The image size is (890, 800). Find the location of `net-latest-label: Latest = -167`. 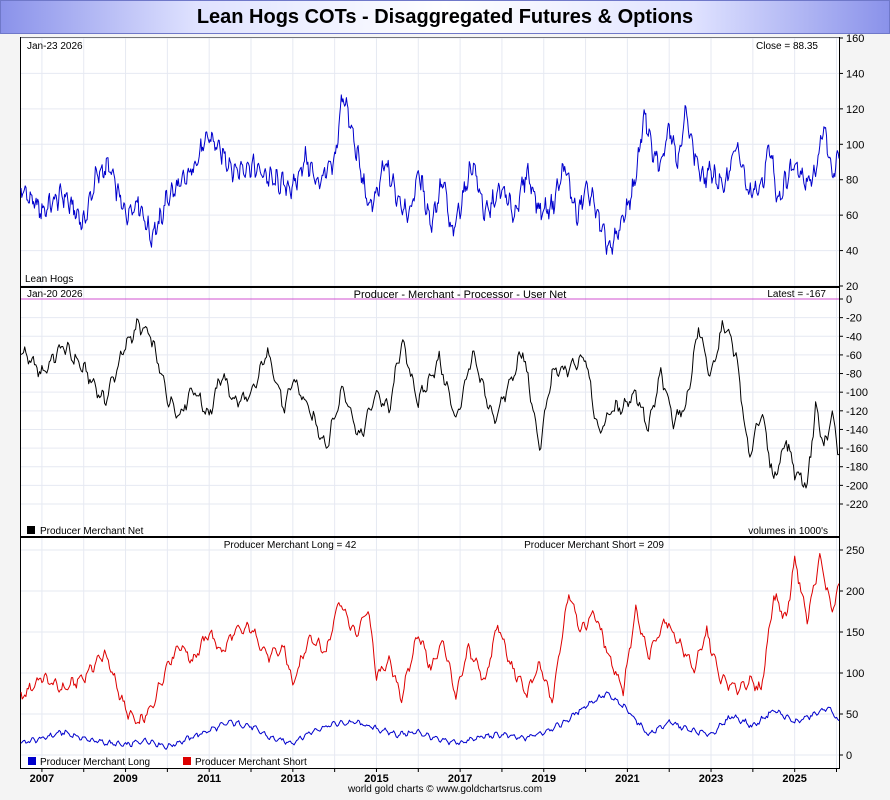

net-latest-label: Latest = -167 is located at coordinates (796, 294).